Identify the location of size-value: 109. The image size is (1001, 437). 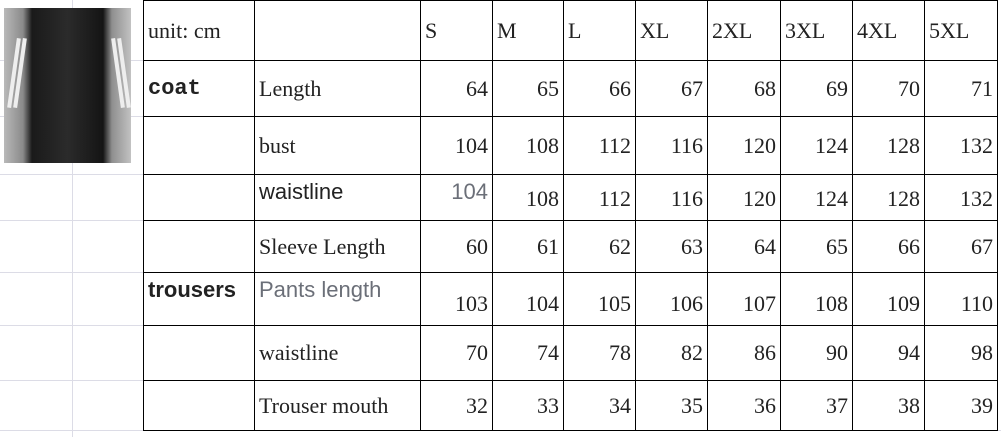
(888, 299).